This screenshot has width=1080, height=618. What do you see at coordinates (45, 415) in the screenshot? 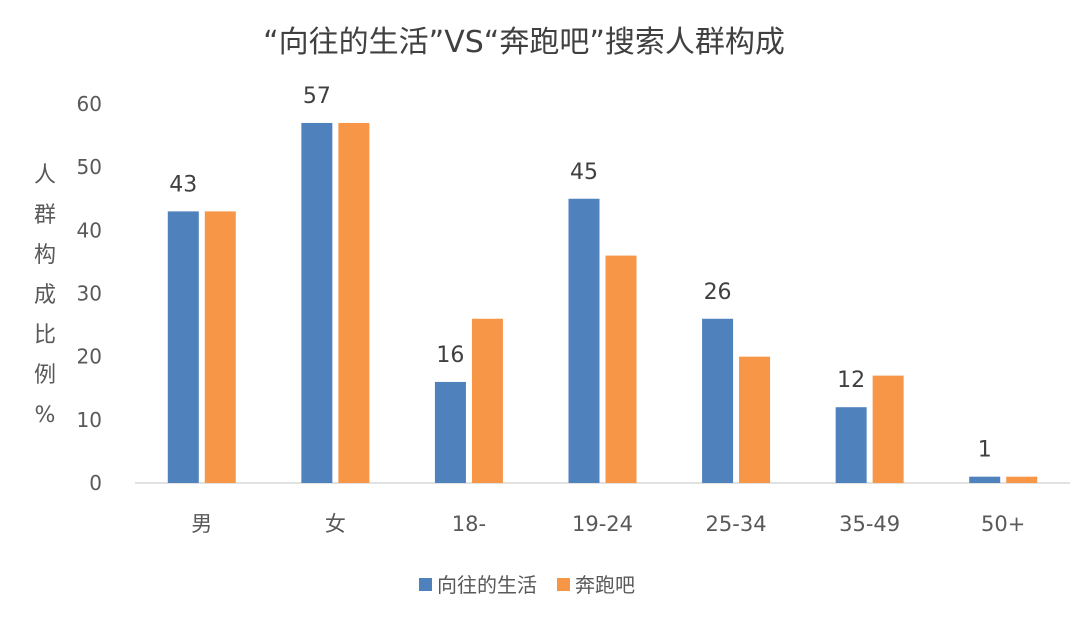
I see `y-axis-label-char: %` at bounding box center [45, 415].